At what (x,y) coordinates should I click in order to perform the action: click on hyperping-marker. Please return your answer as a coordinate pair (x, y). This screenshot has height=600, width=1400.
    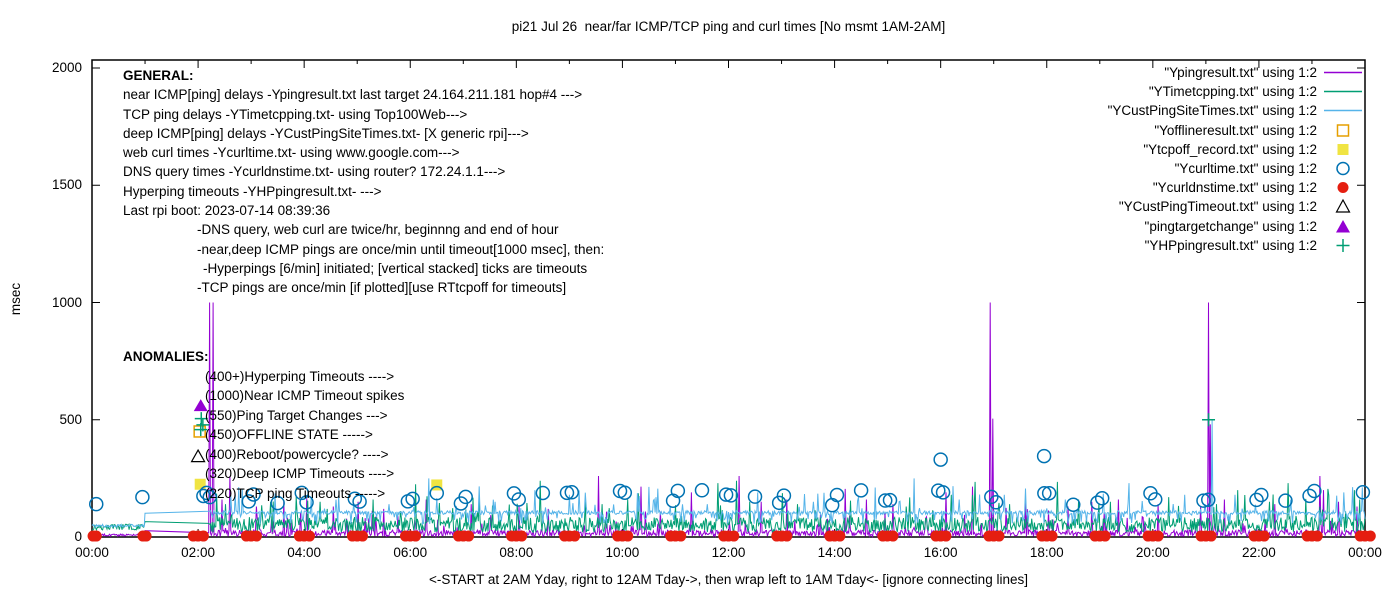
    Looking at the image, I should click on (201, 430).